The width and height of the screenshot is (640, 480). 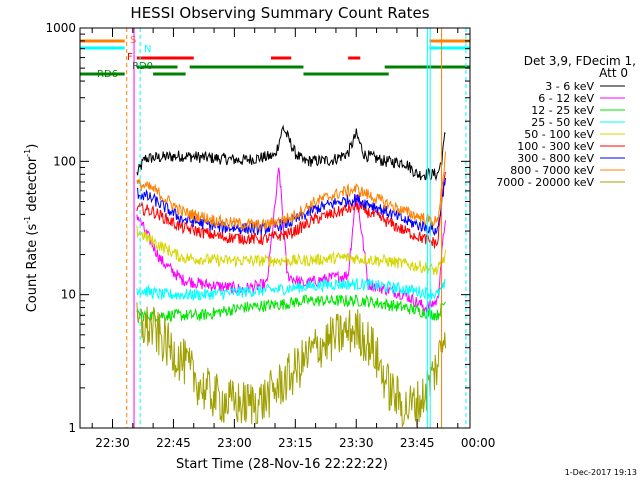 I want to click on legend-label-6: 300 - 800 keV, so click(x=555, y=158).